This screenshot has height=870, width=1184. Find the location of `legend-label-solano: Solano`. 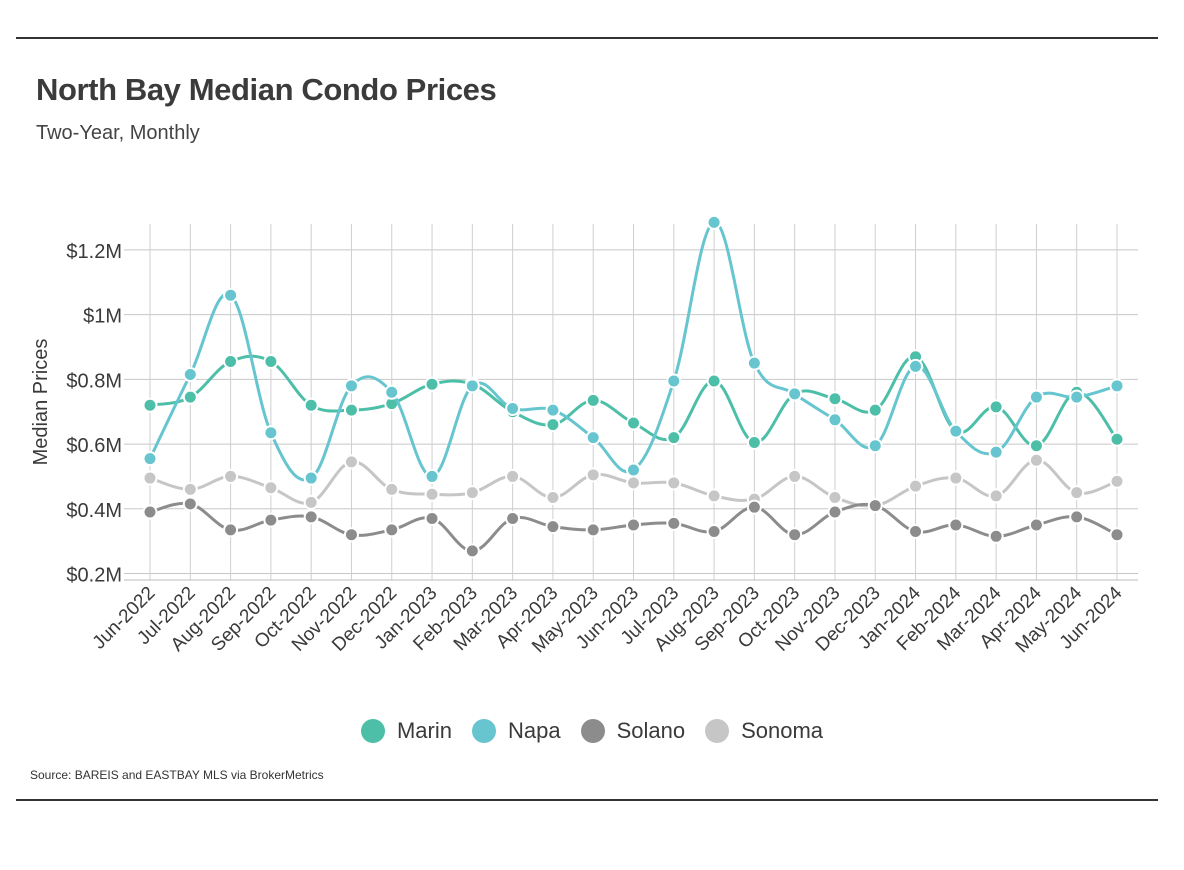

legend-label-solano: Solano is located at coordinates (651, 730).